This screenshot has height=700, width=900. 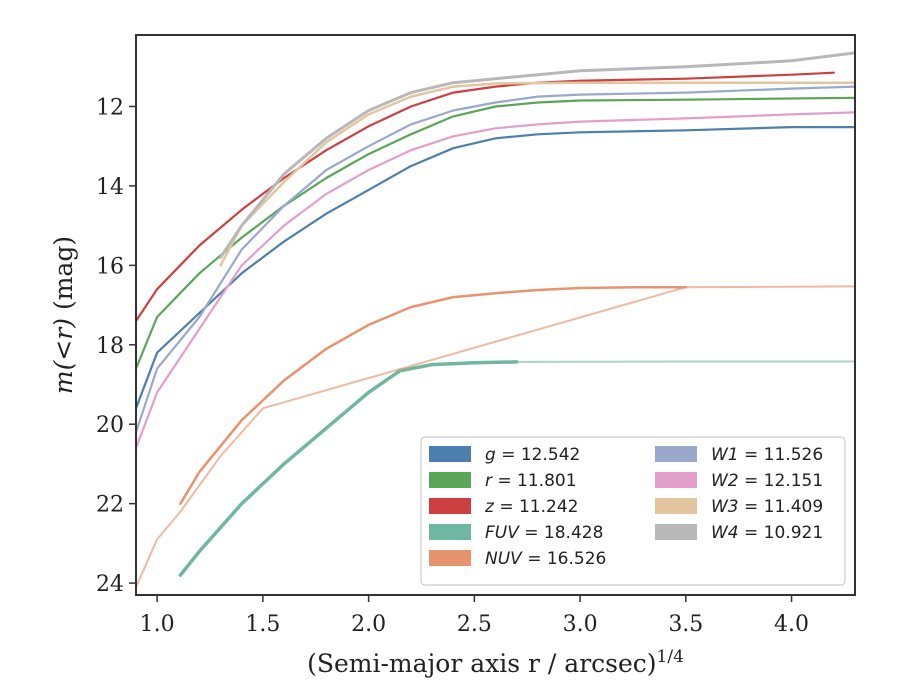 What do you see at coordinates (262, 624) in the screenshot?
I see `x-tick-label: 1.5` at bounding box center [262, 624].